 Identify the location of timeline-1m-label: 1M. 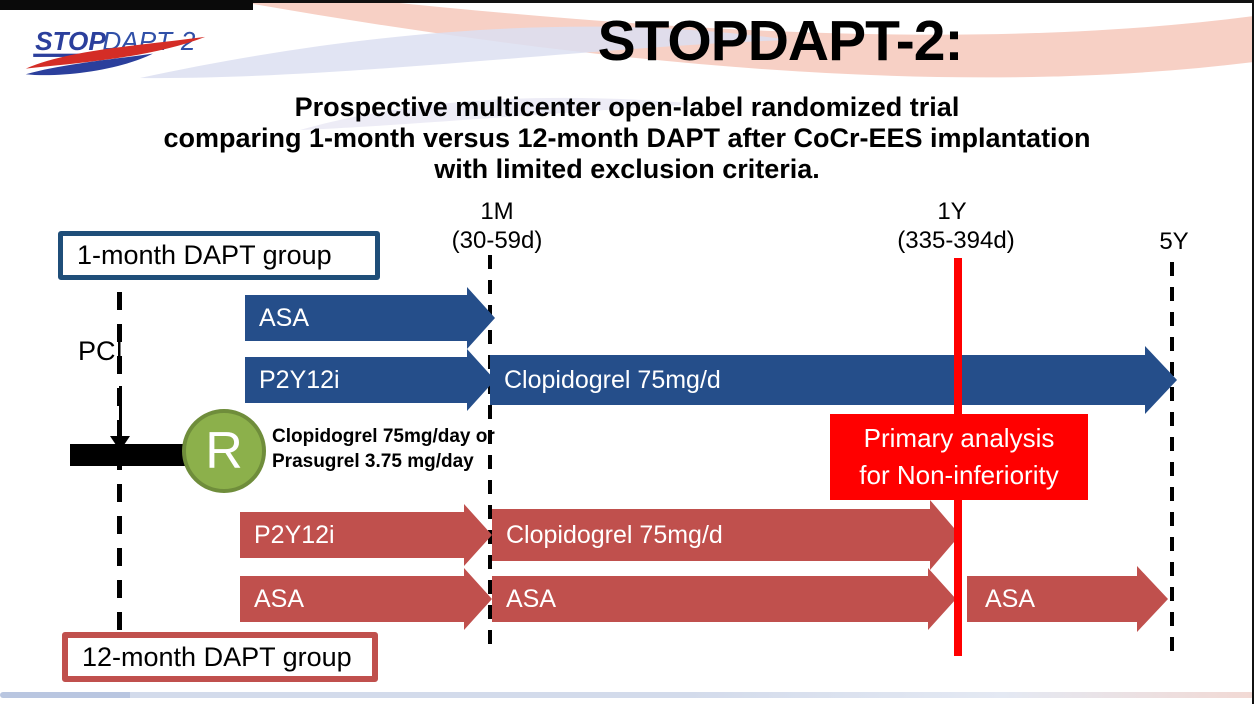
(497, 211).